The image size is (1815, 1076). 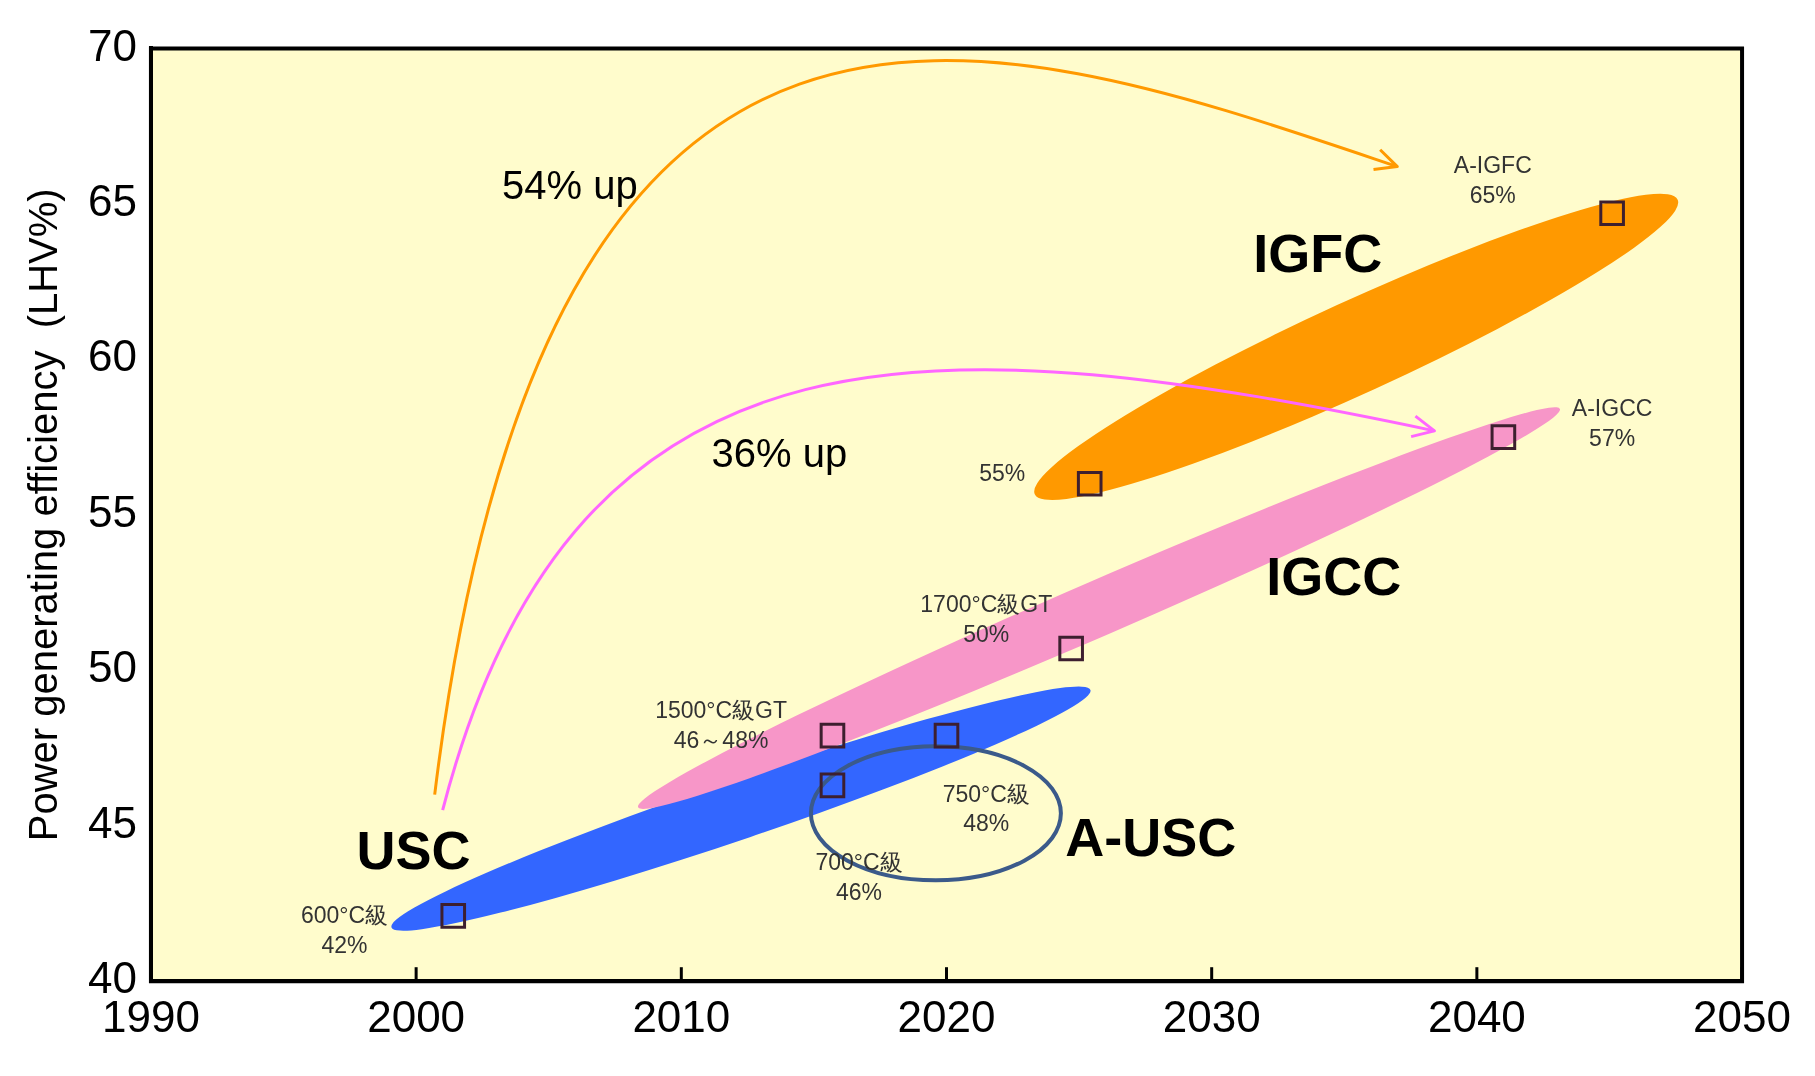 What do you see at coordinates (112, 511) in the screenshot?
I see `y-tick-label: 55` at bounding box center [112, 511].